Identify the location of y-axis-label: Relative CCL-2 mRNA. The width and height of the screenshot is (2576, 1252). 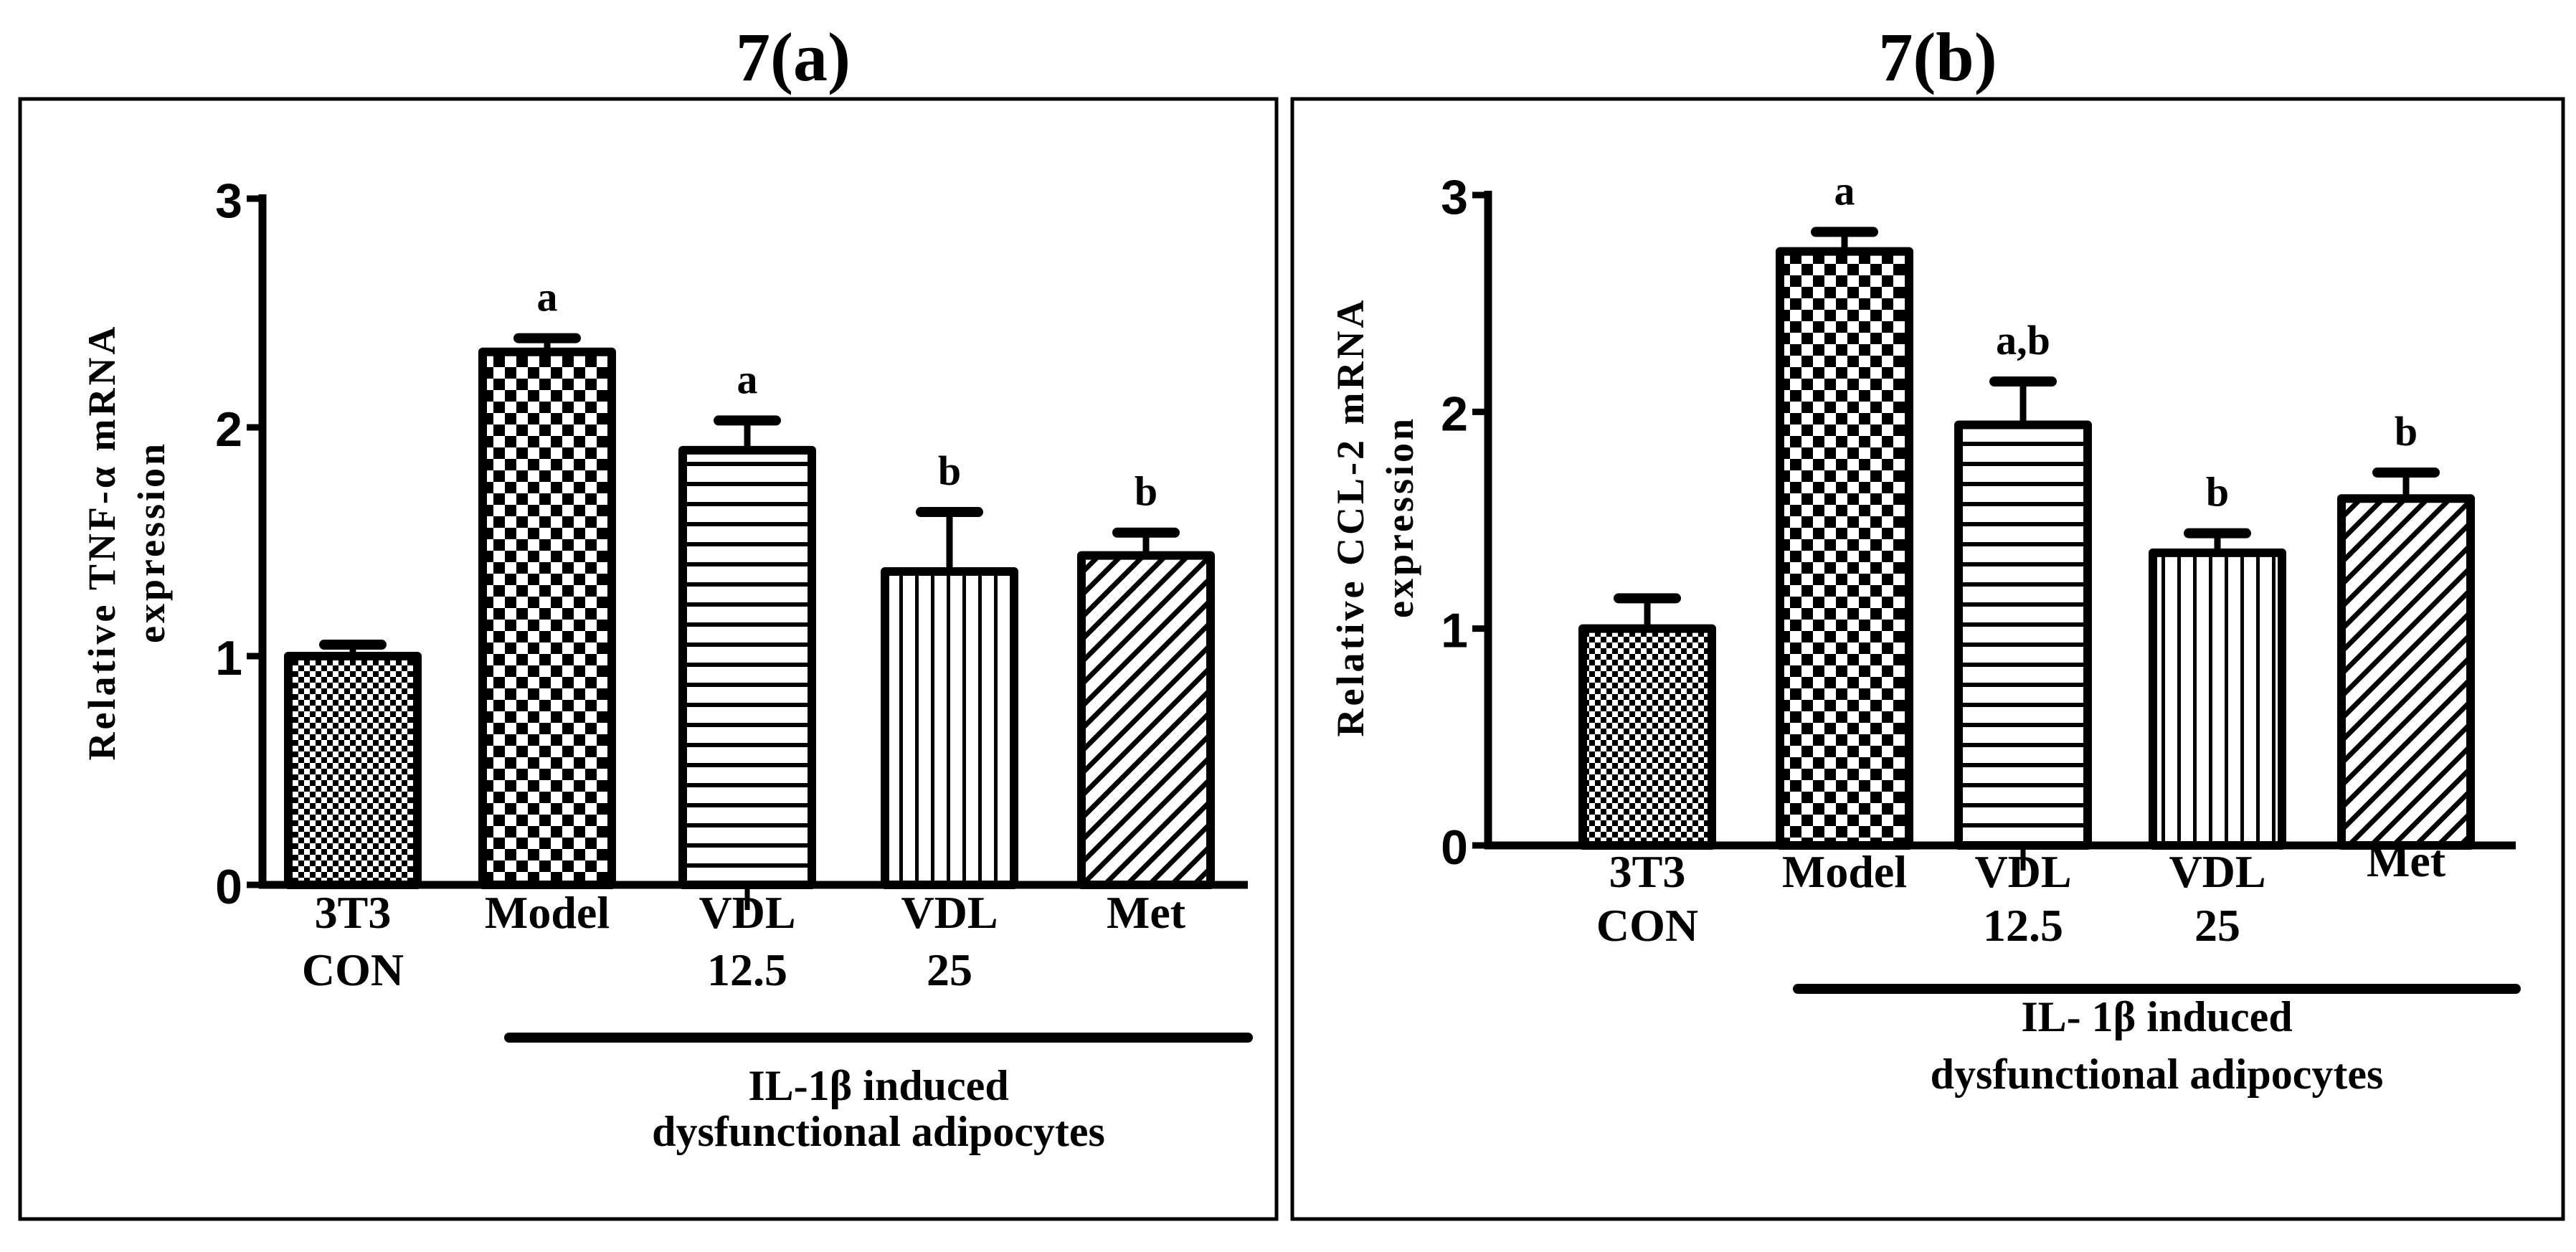
(1350, 517).